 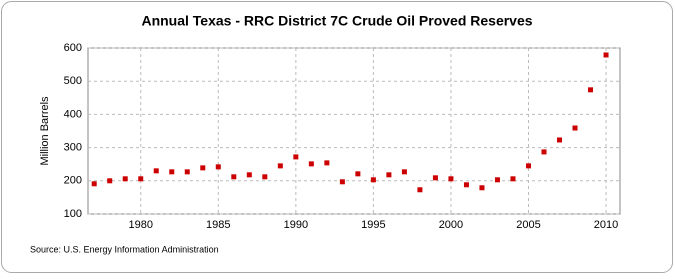 I want to click on y-tick-label: 600, so click(x=73, y=48).